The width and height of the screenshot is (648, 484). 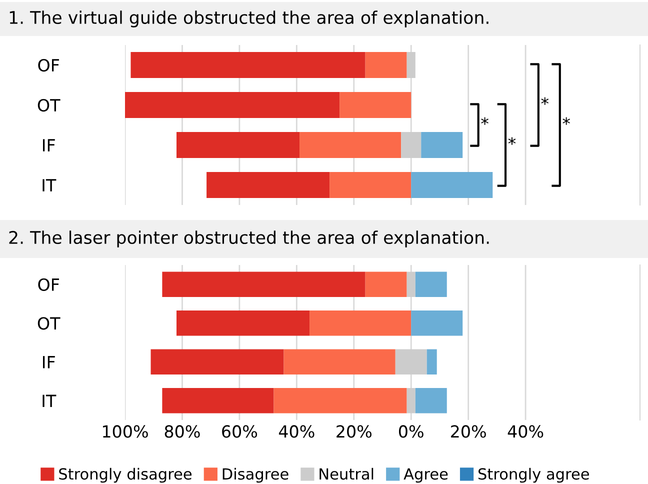 I want to click on legend-label: Neutral, so click(x=347, y=474).